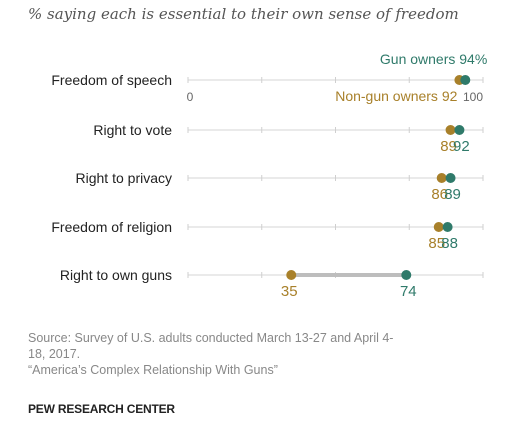 The height and width of the screenshot is (424, 508). I want to click on dot-gun-owners-freedom-of-religion, so click(447, 227).